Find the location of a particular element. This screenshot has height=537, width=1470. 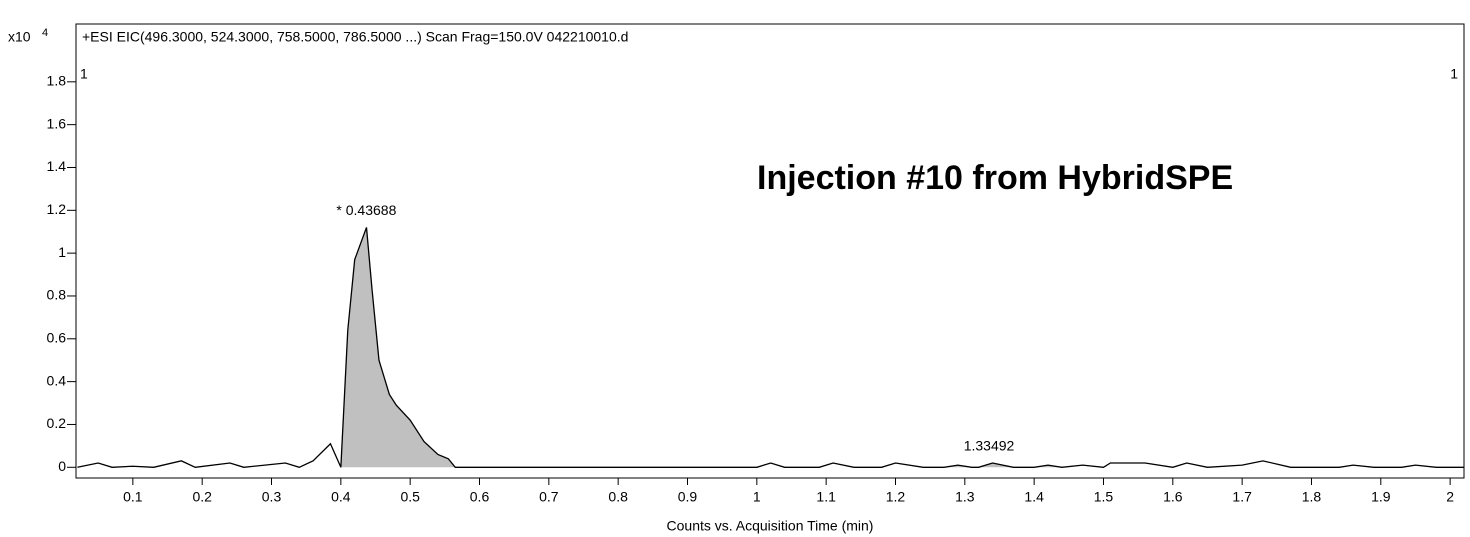

y-tick-label: 1.6 is located at coordinates (57, 123).